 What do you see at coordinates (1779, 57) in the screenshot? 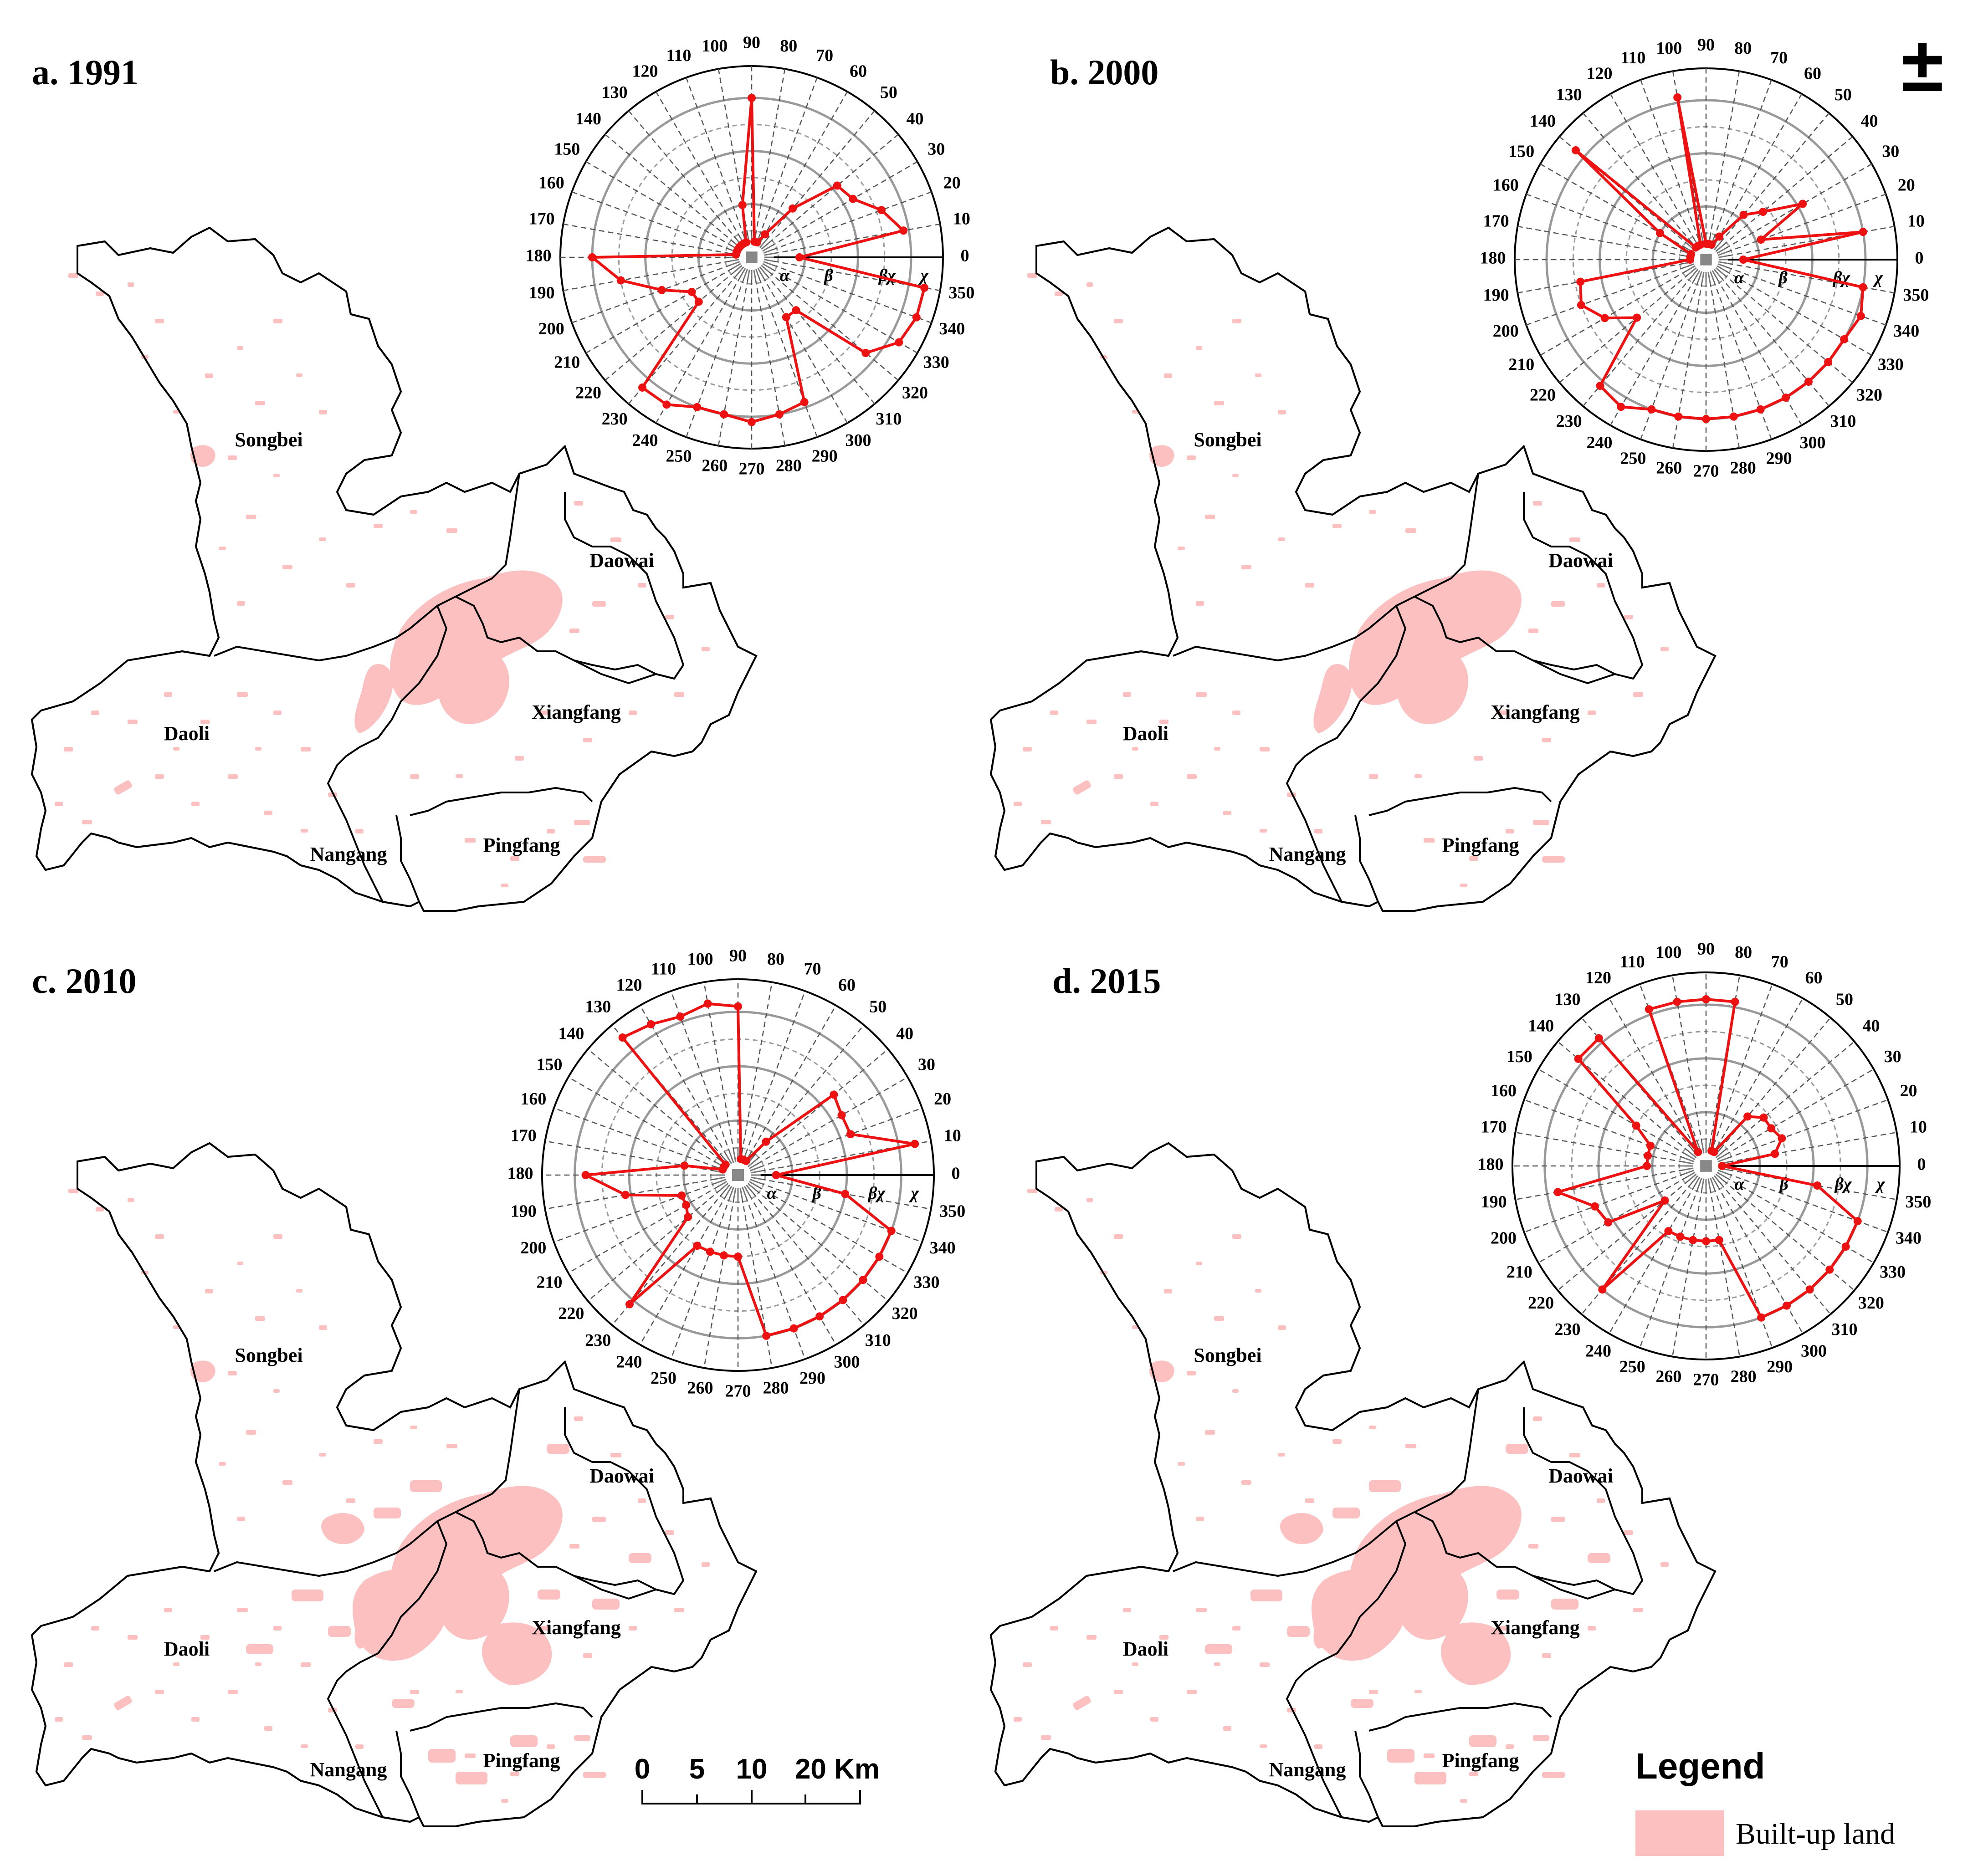
I see `radar-angle-label: 70` at bounding box center [1779, 57].